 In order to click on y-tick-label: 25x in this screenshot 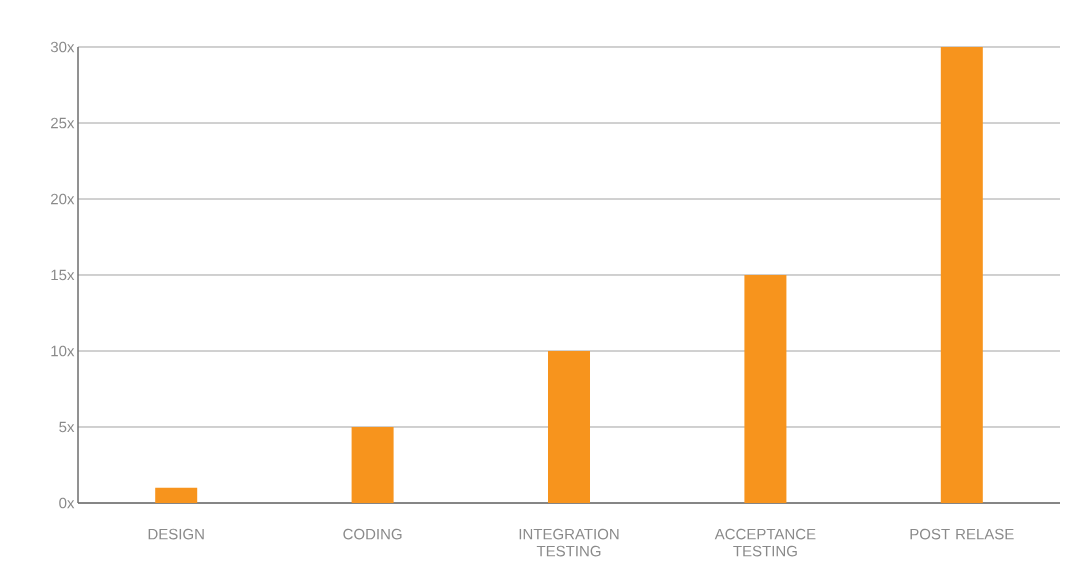, I will do `click(63, 123)`.